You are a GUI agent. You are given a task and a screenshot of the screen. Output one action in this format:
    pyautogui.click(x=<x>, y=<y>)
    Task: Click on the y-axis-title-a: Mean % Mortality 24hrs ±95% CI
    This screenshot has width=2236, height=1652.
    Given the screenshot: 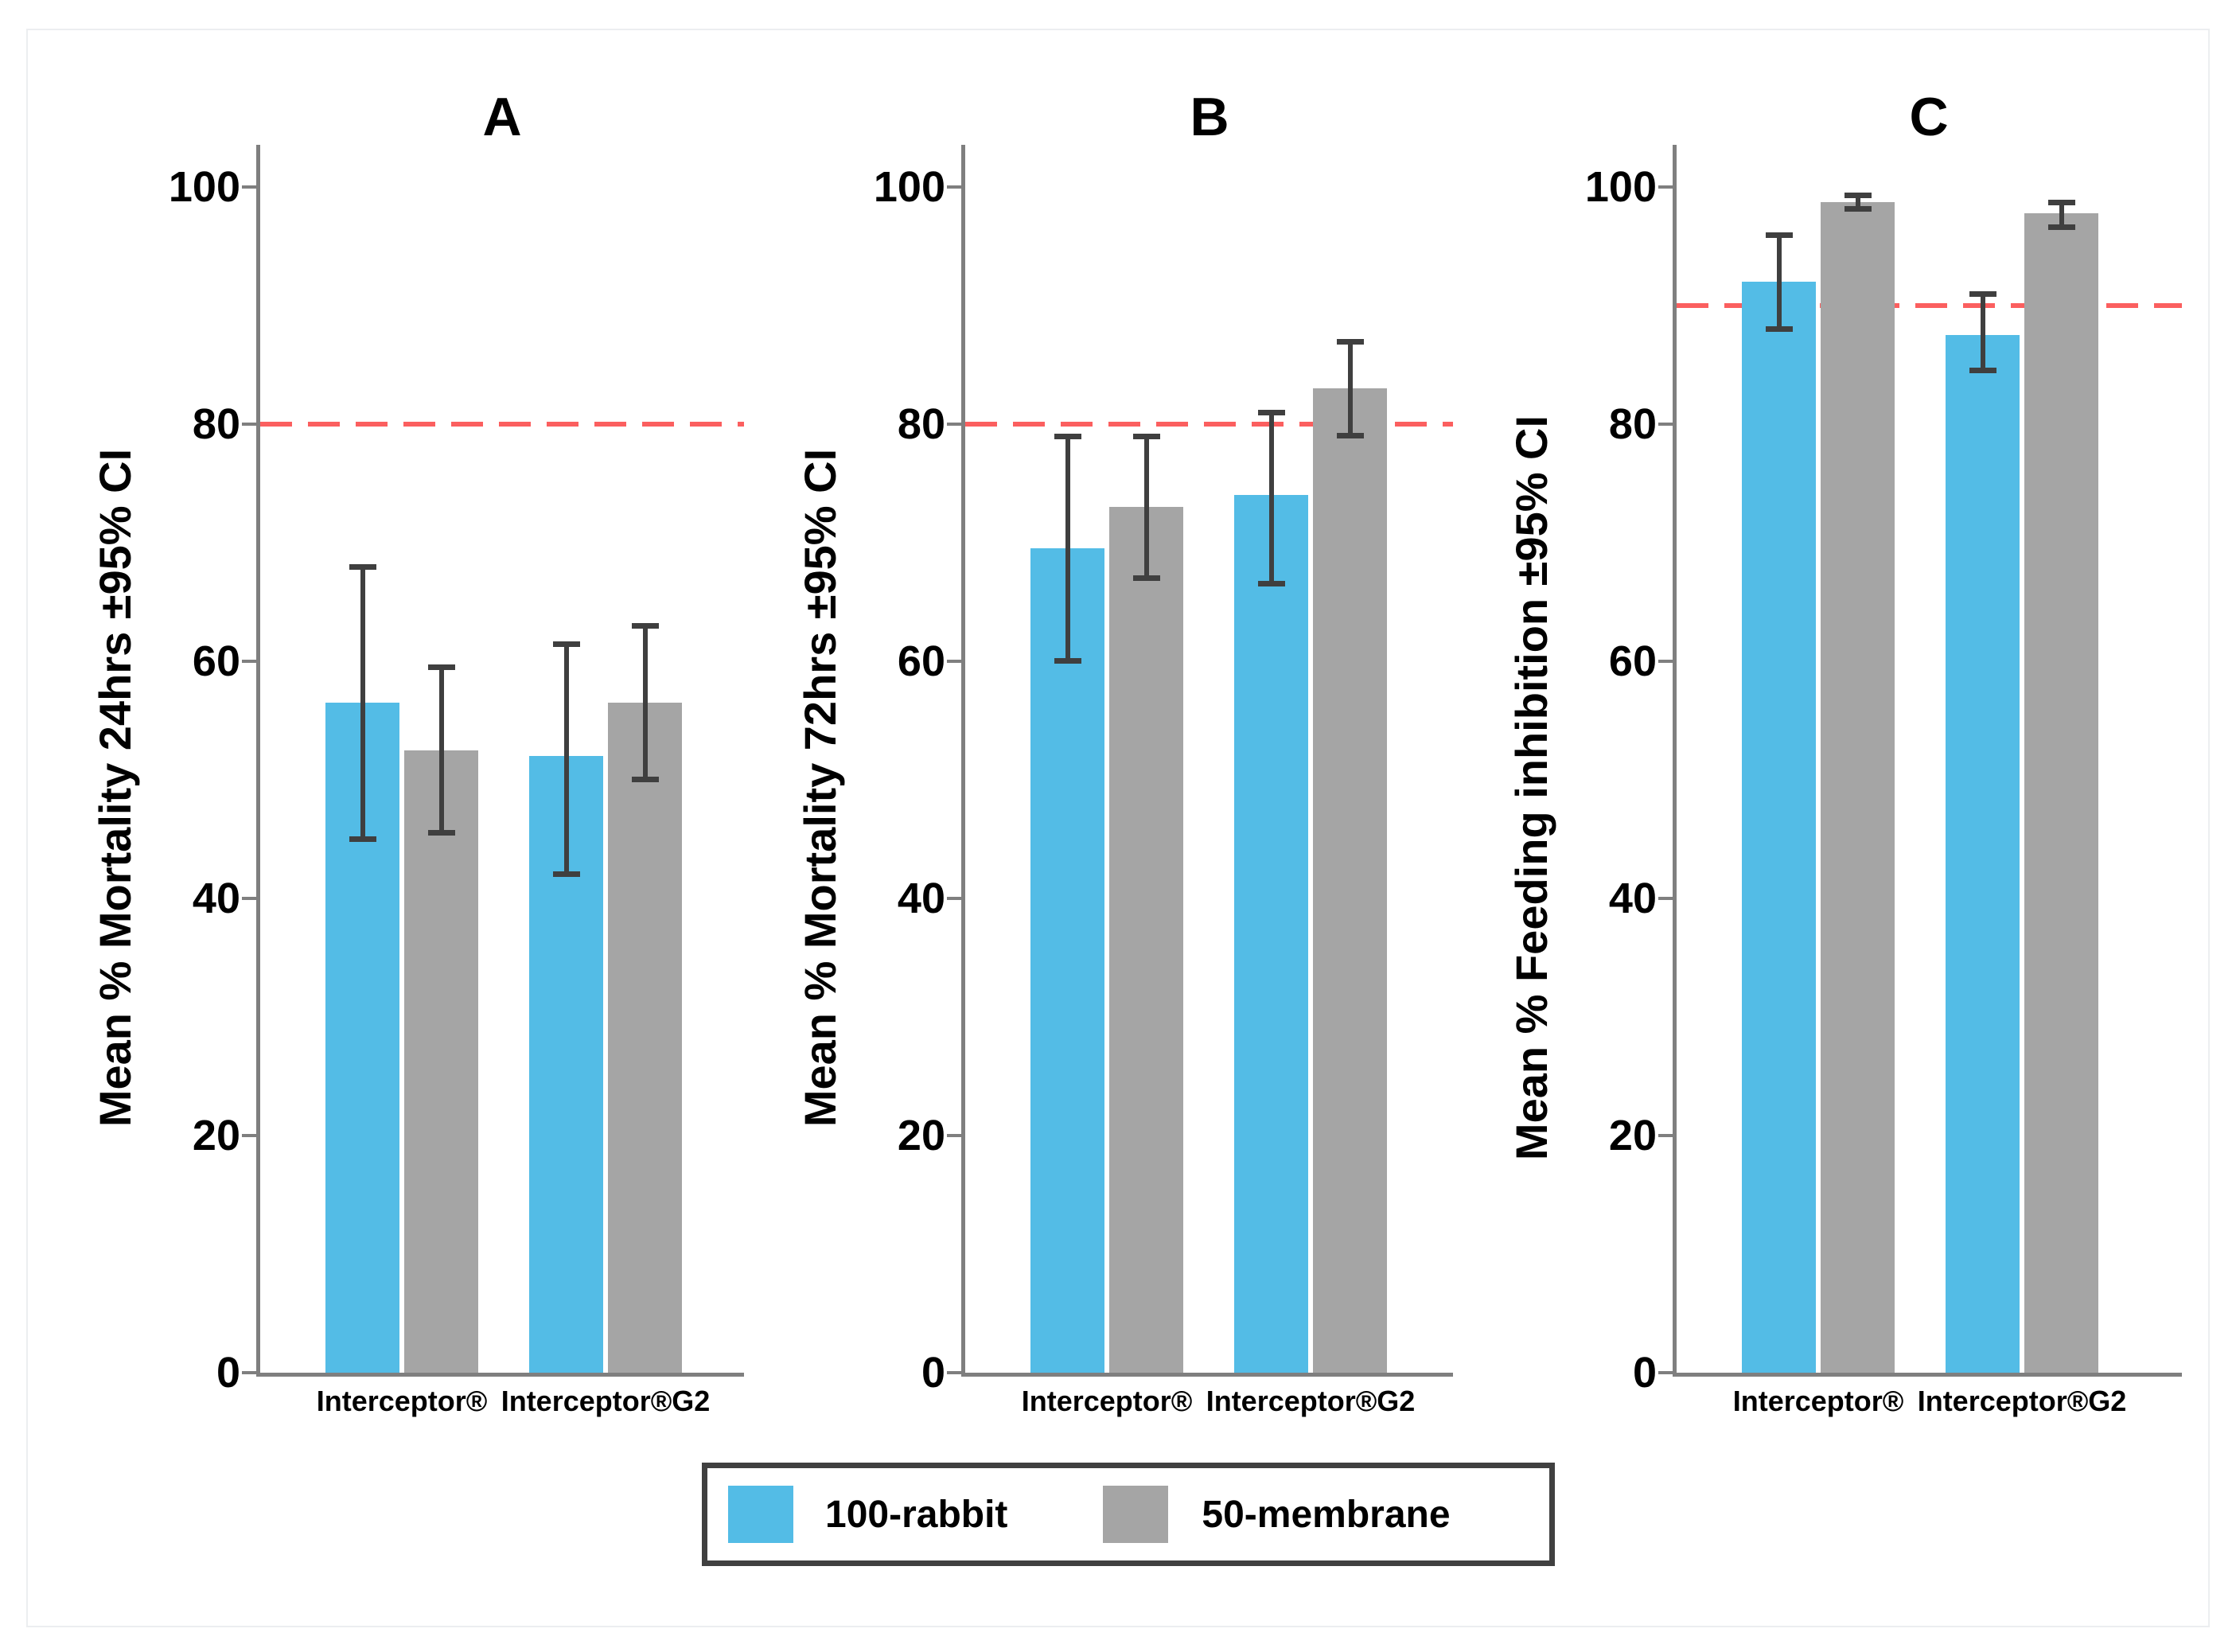 What is the action you would take?
    pyautogui.click(x=115, y=788)
    